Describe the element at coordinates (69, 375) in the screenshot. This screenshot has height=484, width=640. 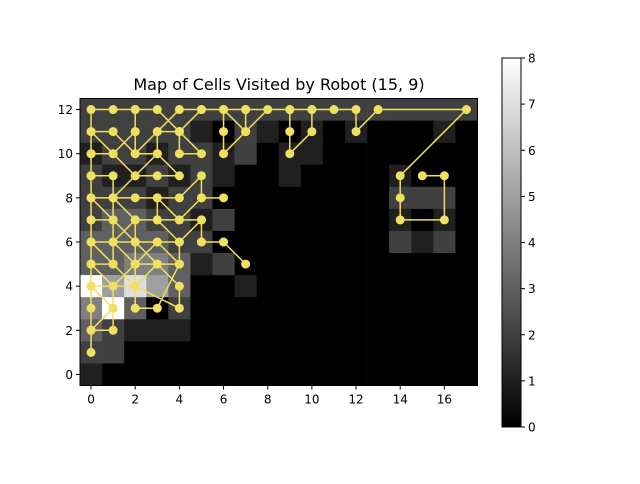
I see `y-tick-label: 0` at that location.